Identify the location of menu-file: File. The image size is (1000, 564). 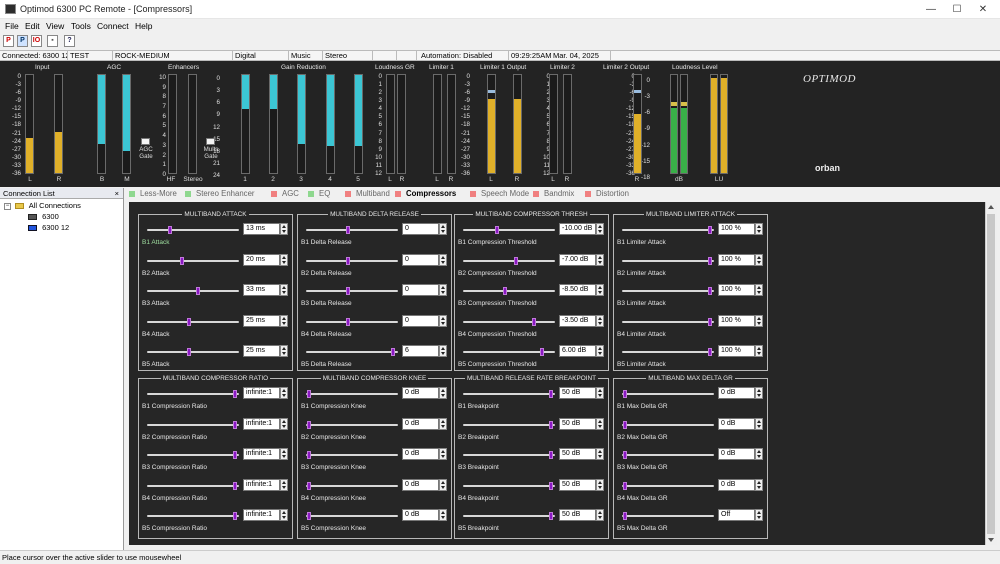
(12, 26).